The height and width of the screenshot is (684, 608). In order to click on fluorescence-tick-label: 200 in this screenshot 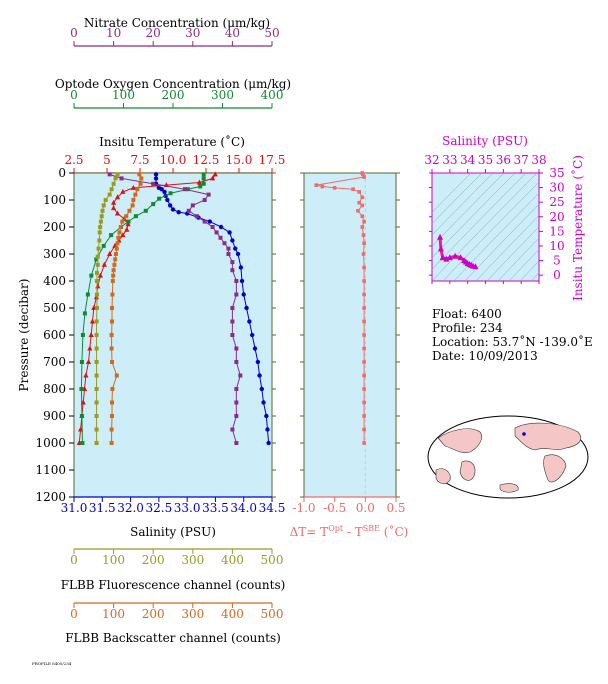, I will do `click(153, 560)`.